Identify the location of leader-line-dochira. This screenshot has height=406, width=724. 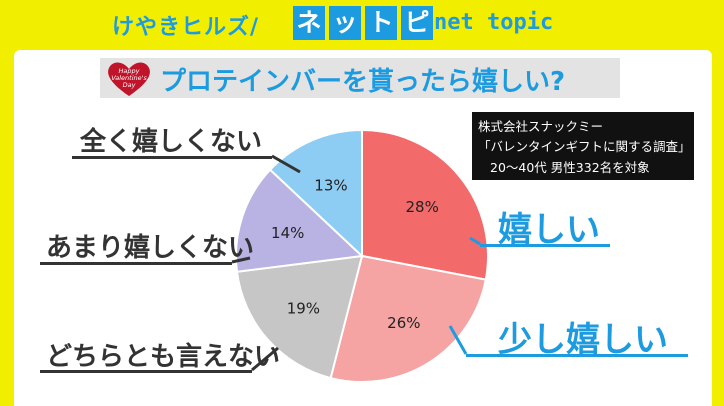
(265, 359).